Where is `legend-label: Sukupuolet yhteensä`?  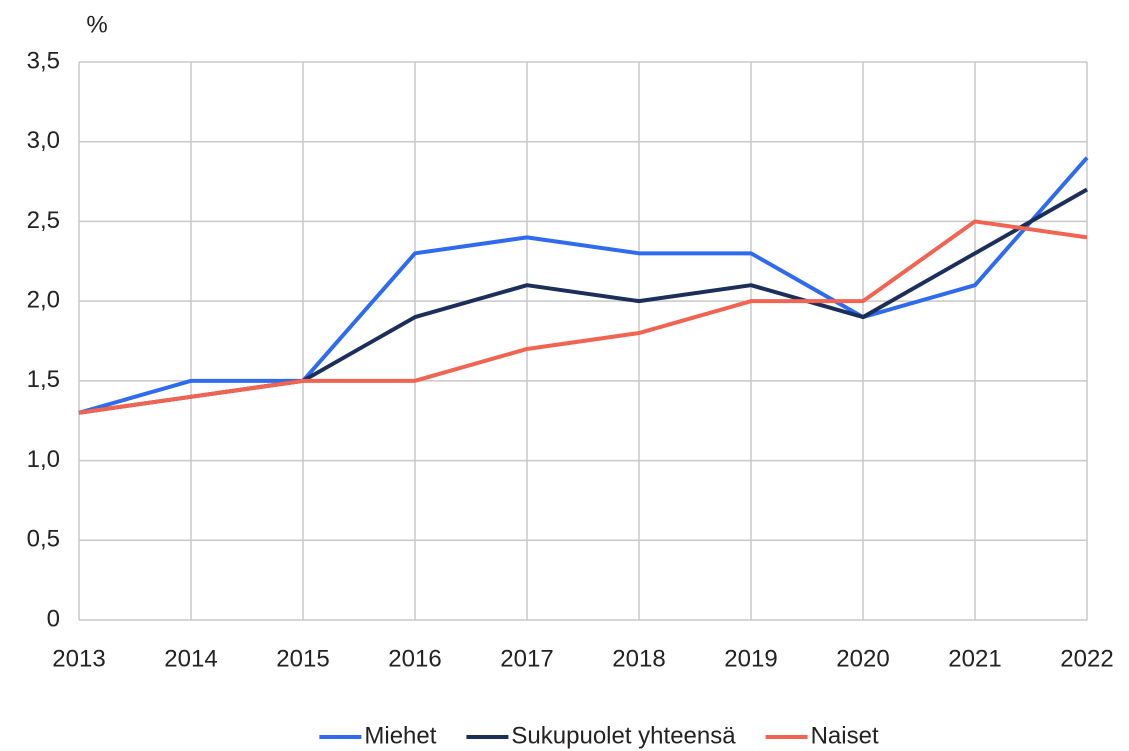
legend-label: Sukupuolet yhteensä is located at coordinates (623, 735).